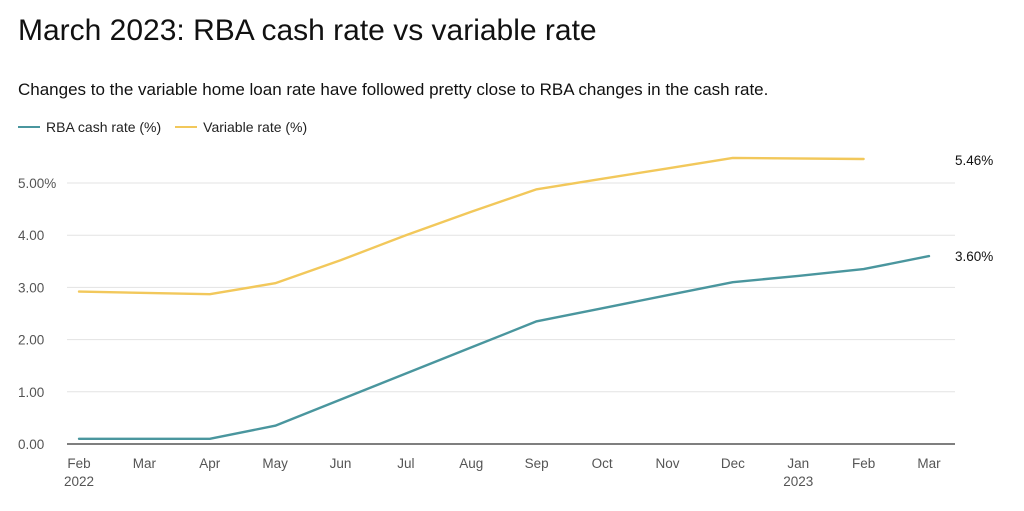 The image size is (1024, 511). I want to click on y-tick-label: 5.00%, so click(37, 183).